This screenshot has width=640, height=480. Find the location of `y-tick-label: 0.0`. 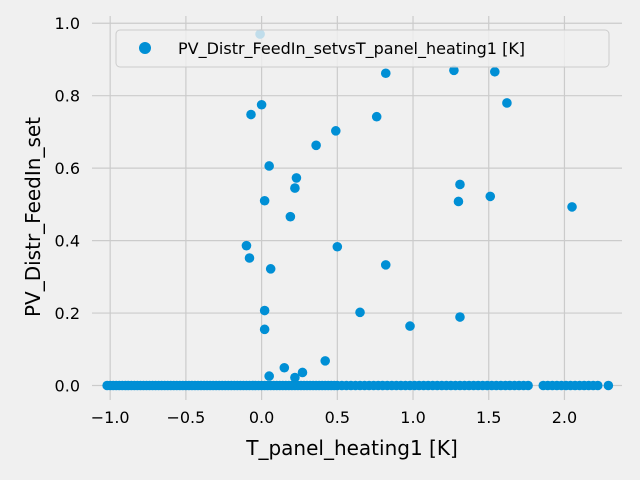

y-tick-label: 0.0 is located at coordinates (67, 386).